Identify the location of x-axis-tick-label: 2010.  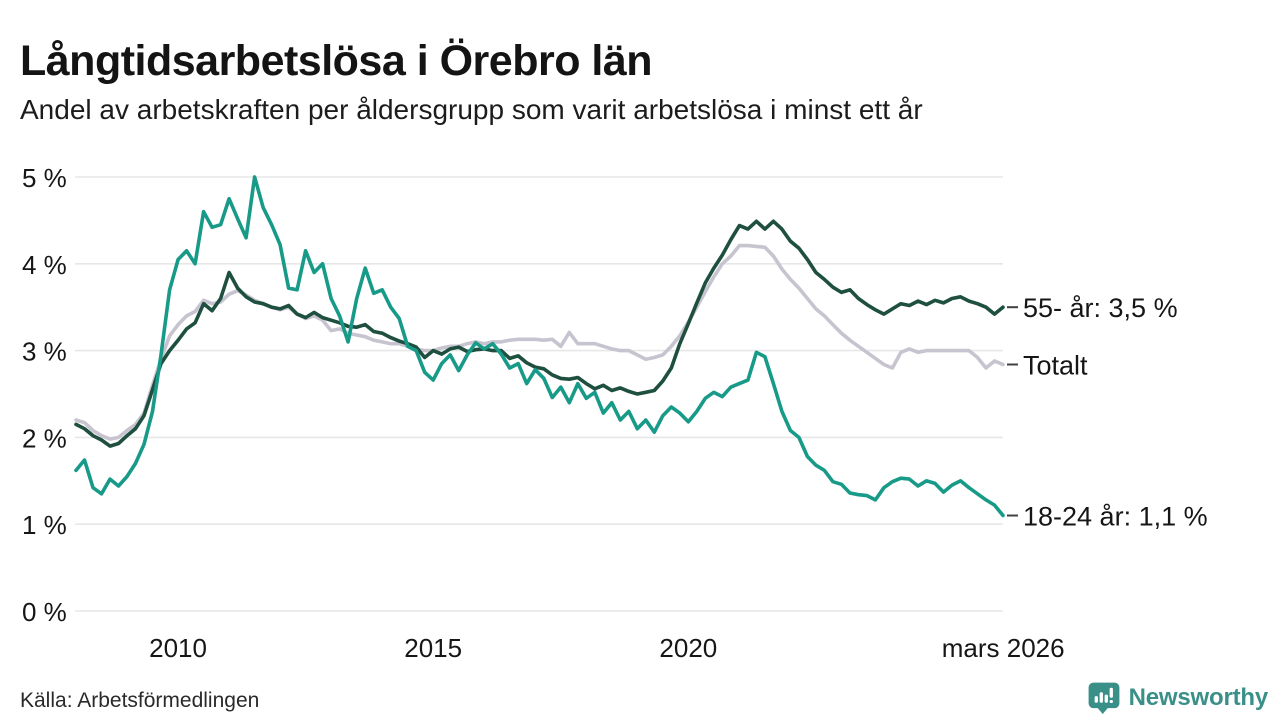
(178, 648).